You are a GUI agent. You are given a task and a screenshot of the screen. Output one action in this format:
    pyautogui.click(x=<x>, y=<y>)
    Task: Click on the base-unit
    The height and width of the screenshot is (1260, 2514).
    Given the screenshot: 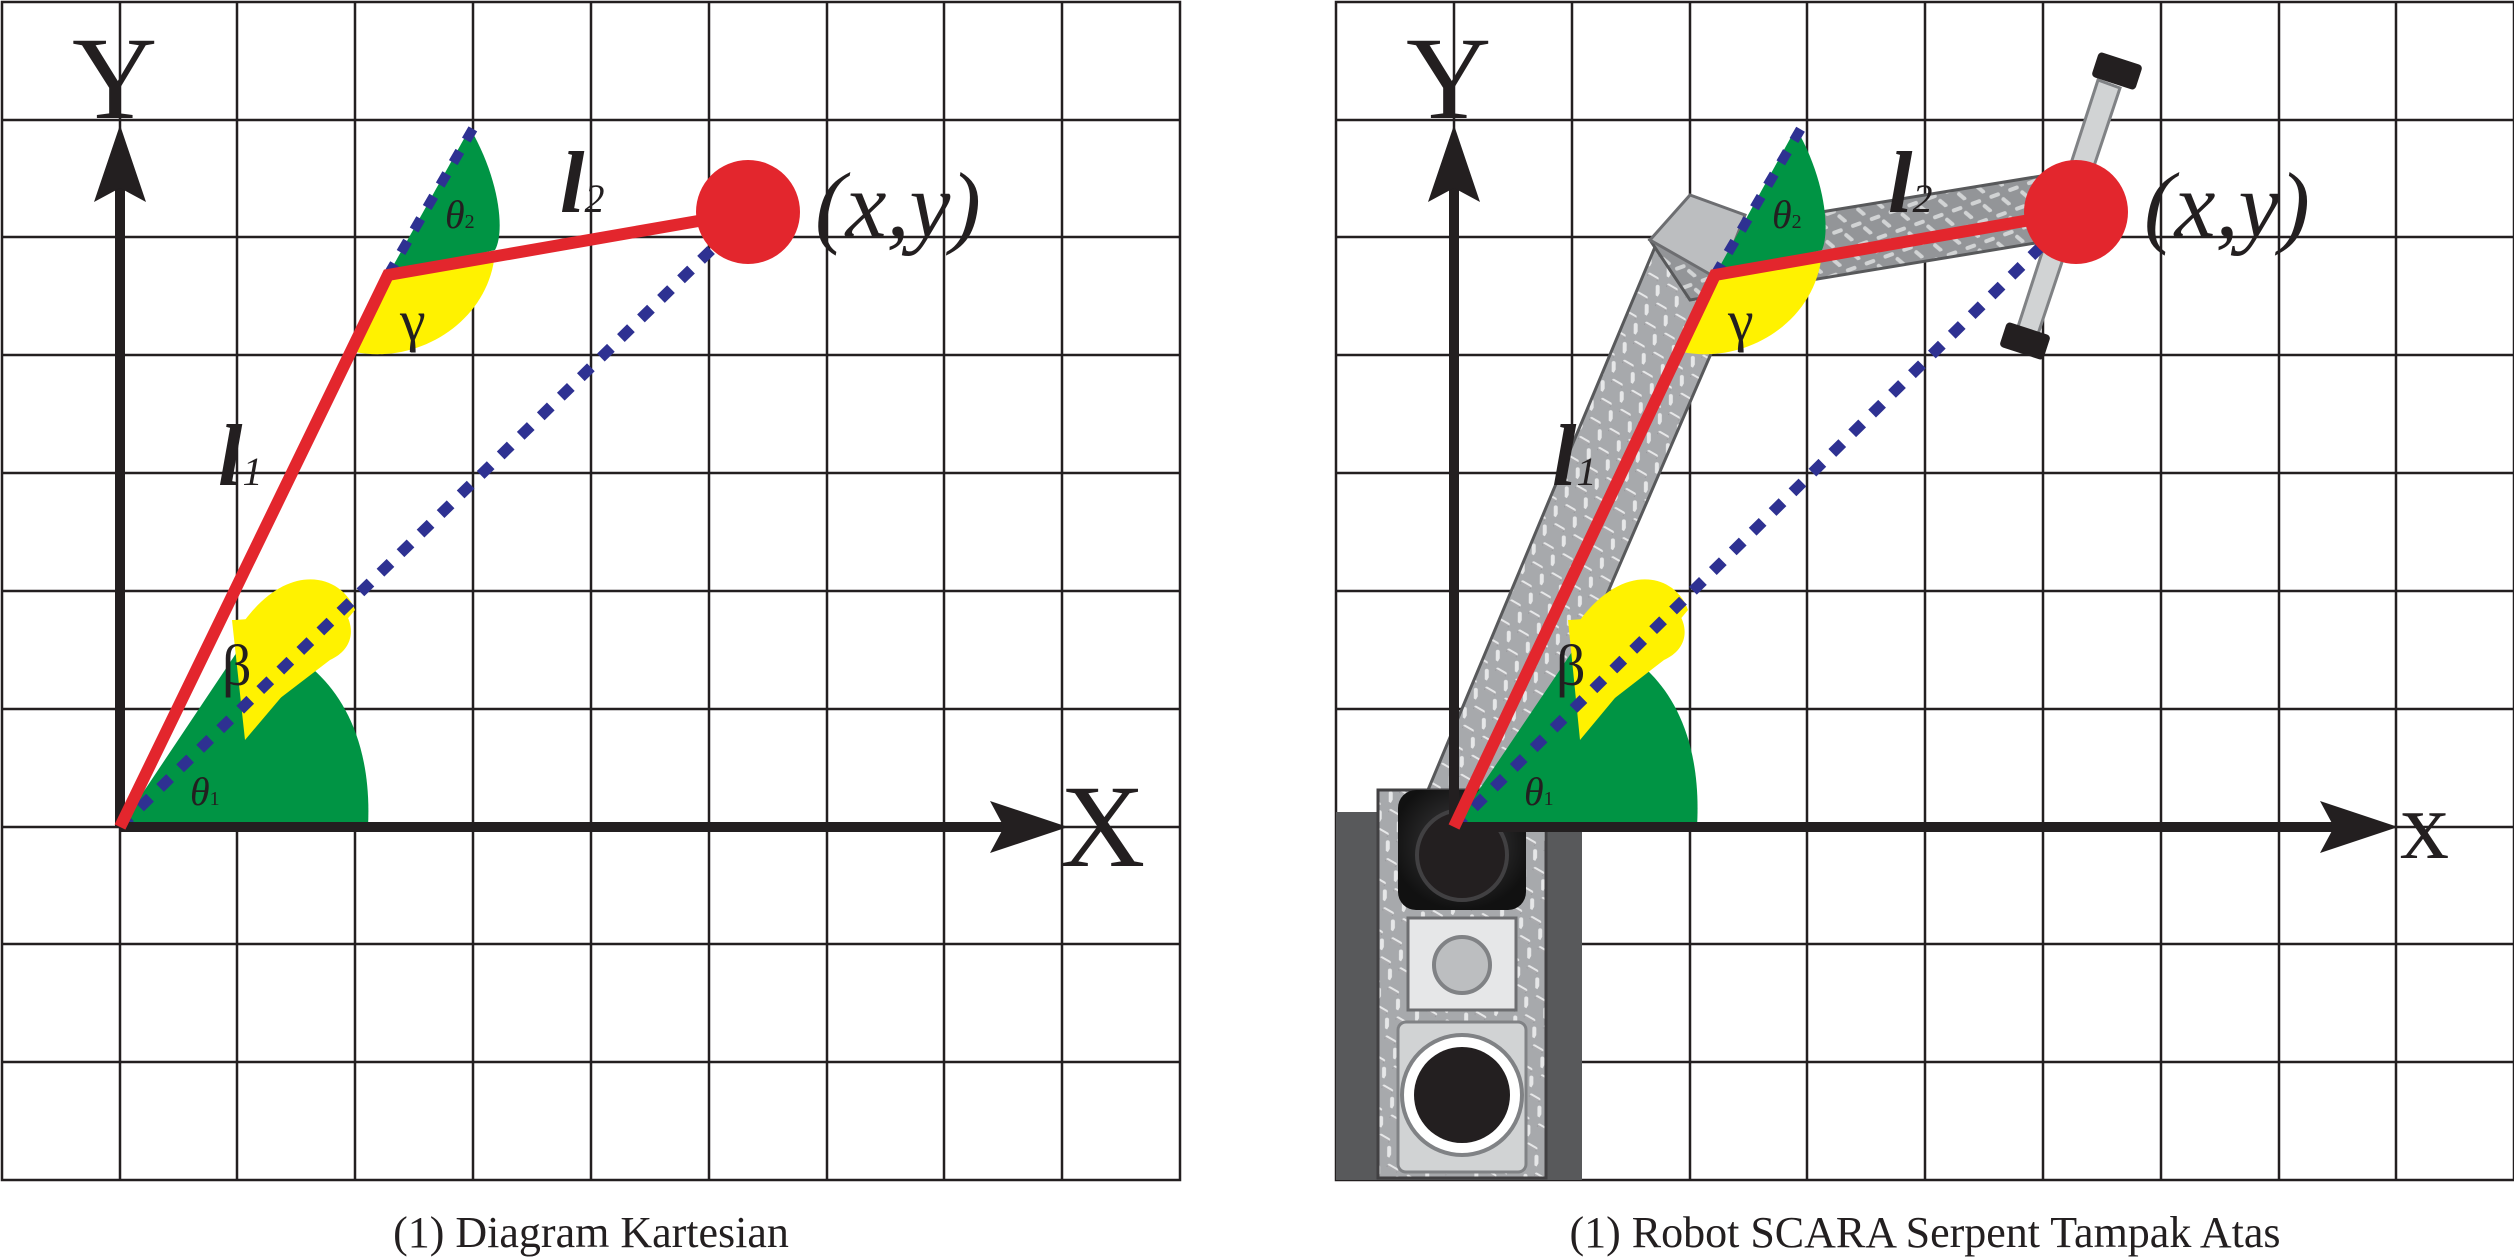 What is the action you would take?
    pyautogui.click(x=1459, y=984)
    